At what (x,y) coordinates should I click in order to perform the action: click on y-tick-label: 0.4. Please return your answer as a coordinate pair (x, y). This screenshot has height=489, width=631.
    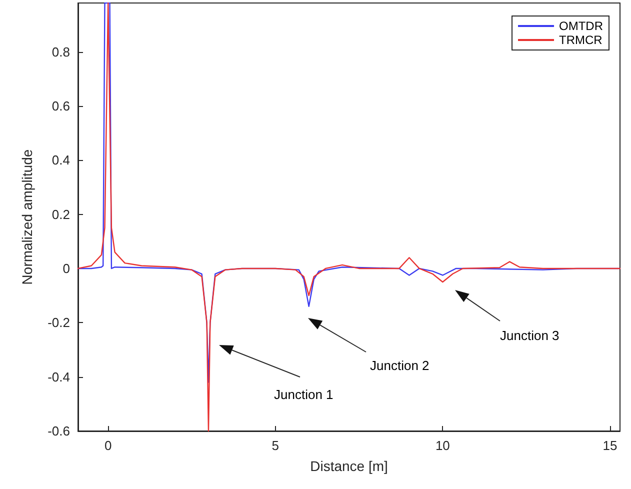
    Looking at the image, I should click on (61, 160).